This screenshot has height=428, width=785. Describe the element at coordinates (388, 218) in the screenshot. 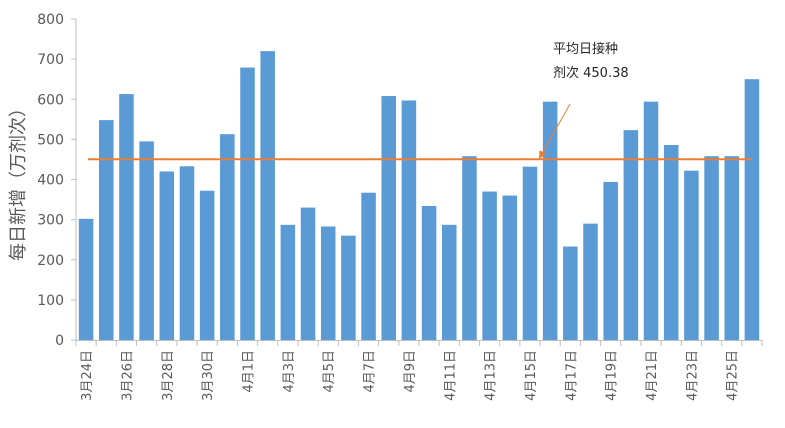

I see `bar-4月8日` at that location.